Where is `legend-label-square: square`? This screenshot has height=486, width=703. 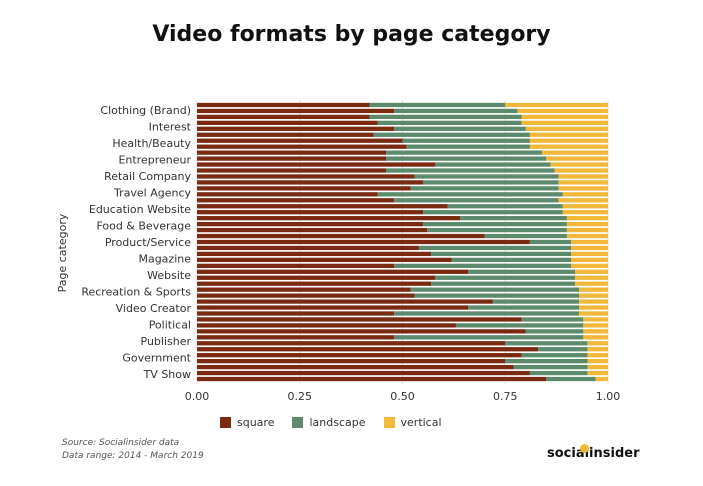 legend-label-square: square is located at coordinates (256, 422).